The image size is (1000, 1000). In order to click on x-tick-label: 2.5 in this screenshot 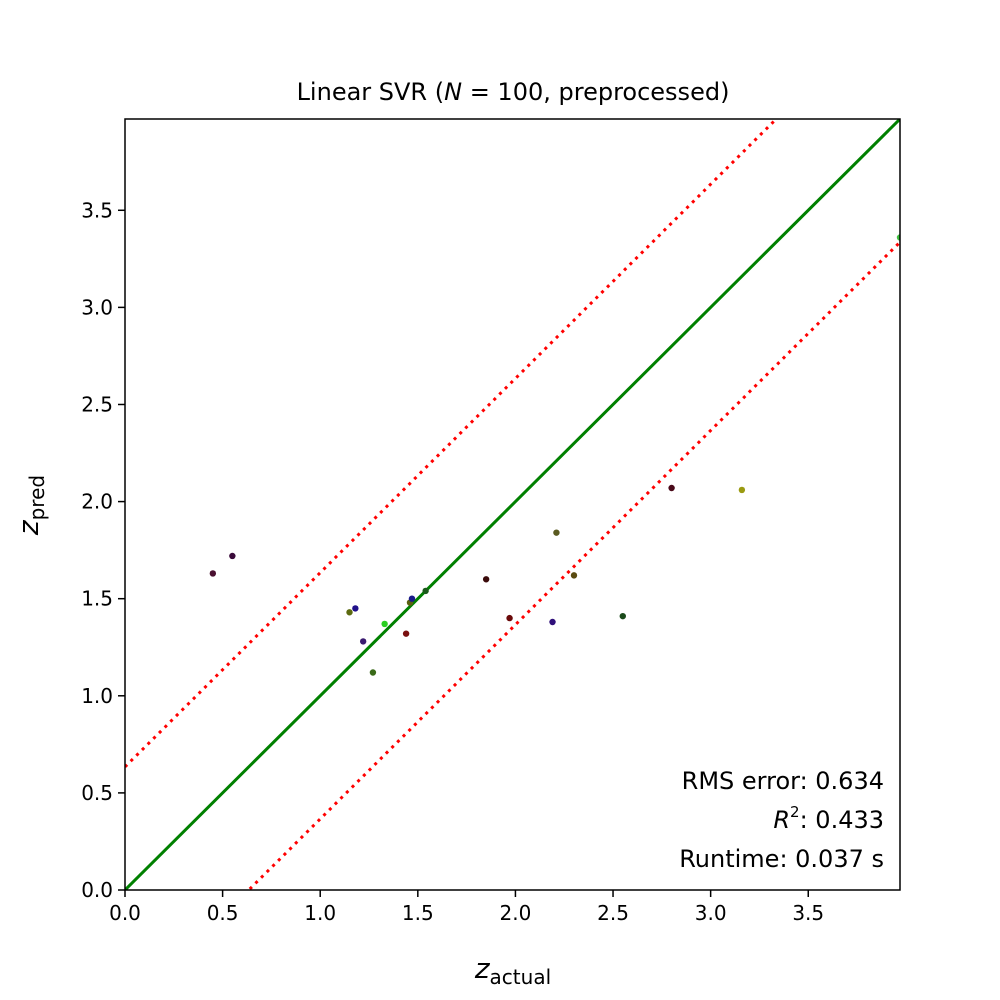, I will do `click(613, 913)`.